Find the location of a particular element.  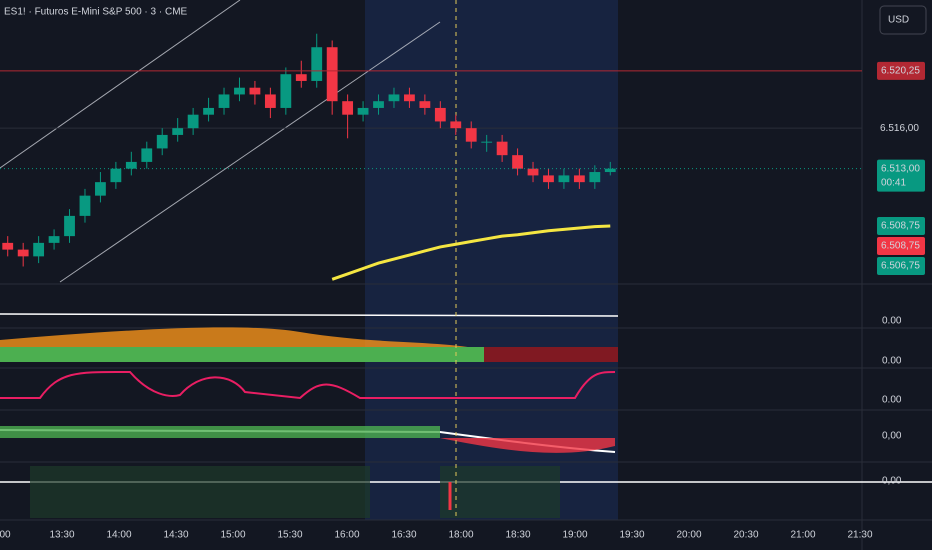

x-tick-label: 21:30 is located at coordinates (859, 535).